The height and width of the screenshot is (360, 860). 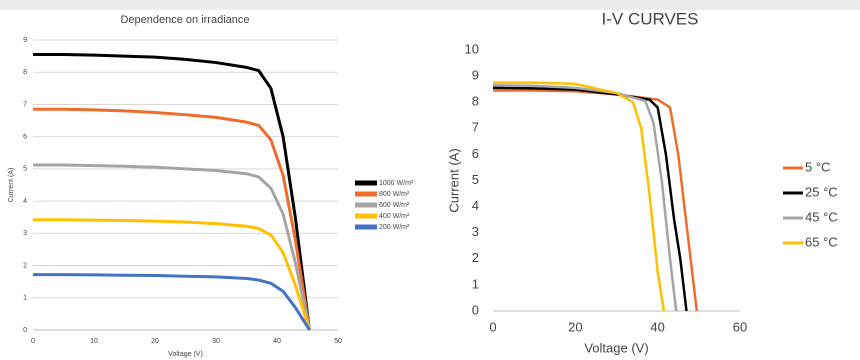 I want to click on legend-label: 600 W/m², so click(x=394, y=205).